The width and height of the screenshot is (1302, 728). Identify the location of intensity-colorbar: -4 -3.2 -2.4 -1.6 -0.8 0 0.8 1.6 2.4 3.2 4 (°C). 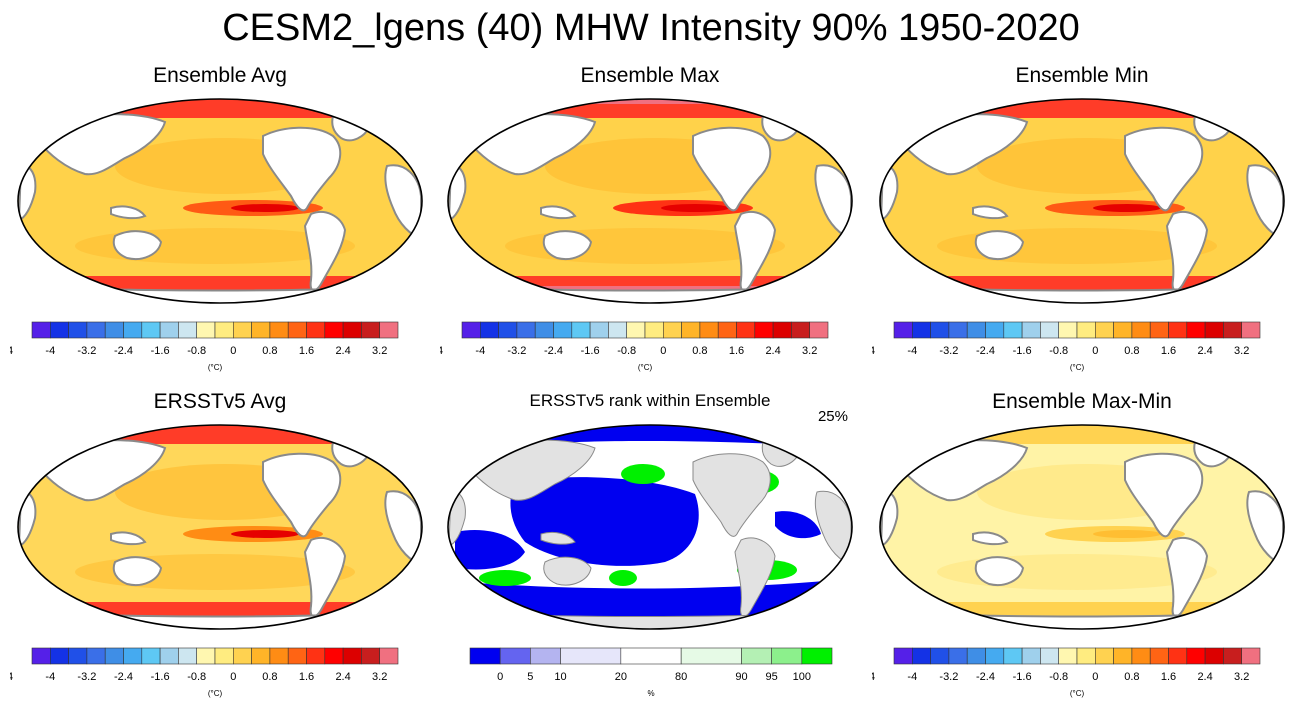
(1066, 672).